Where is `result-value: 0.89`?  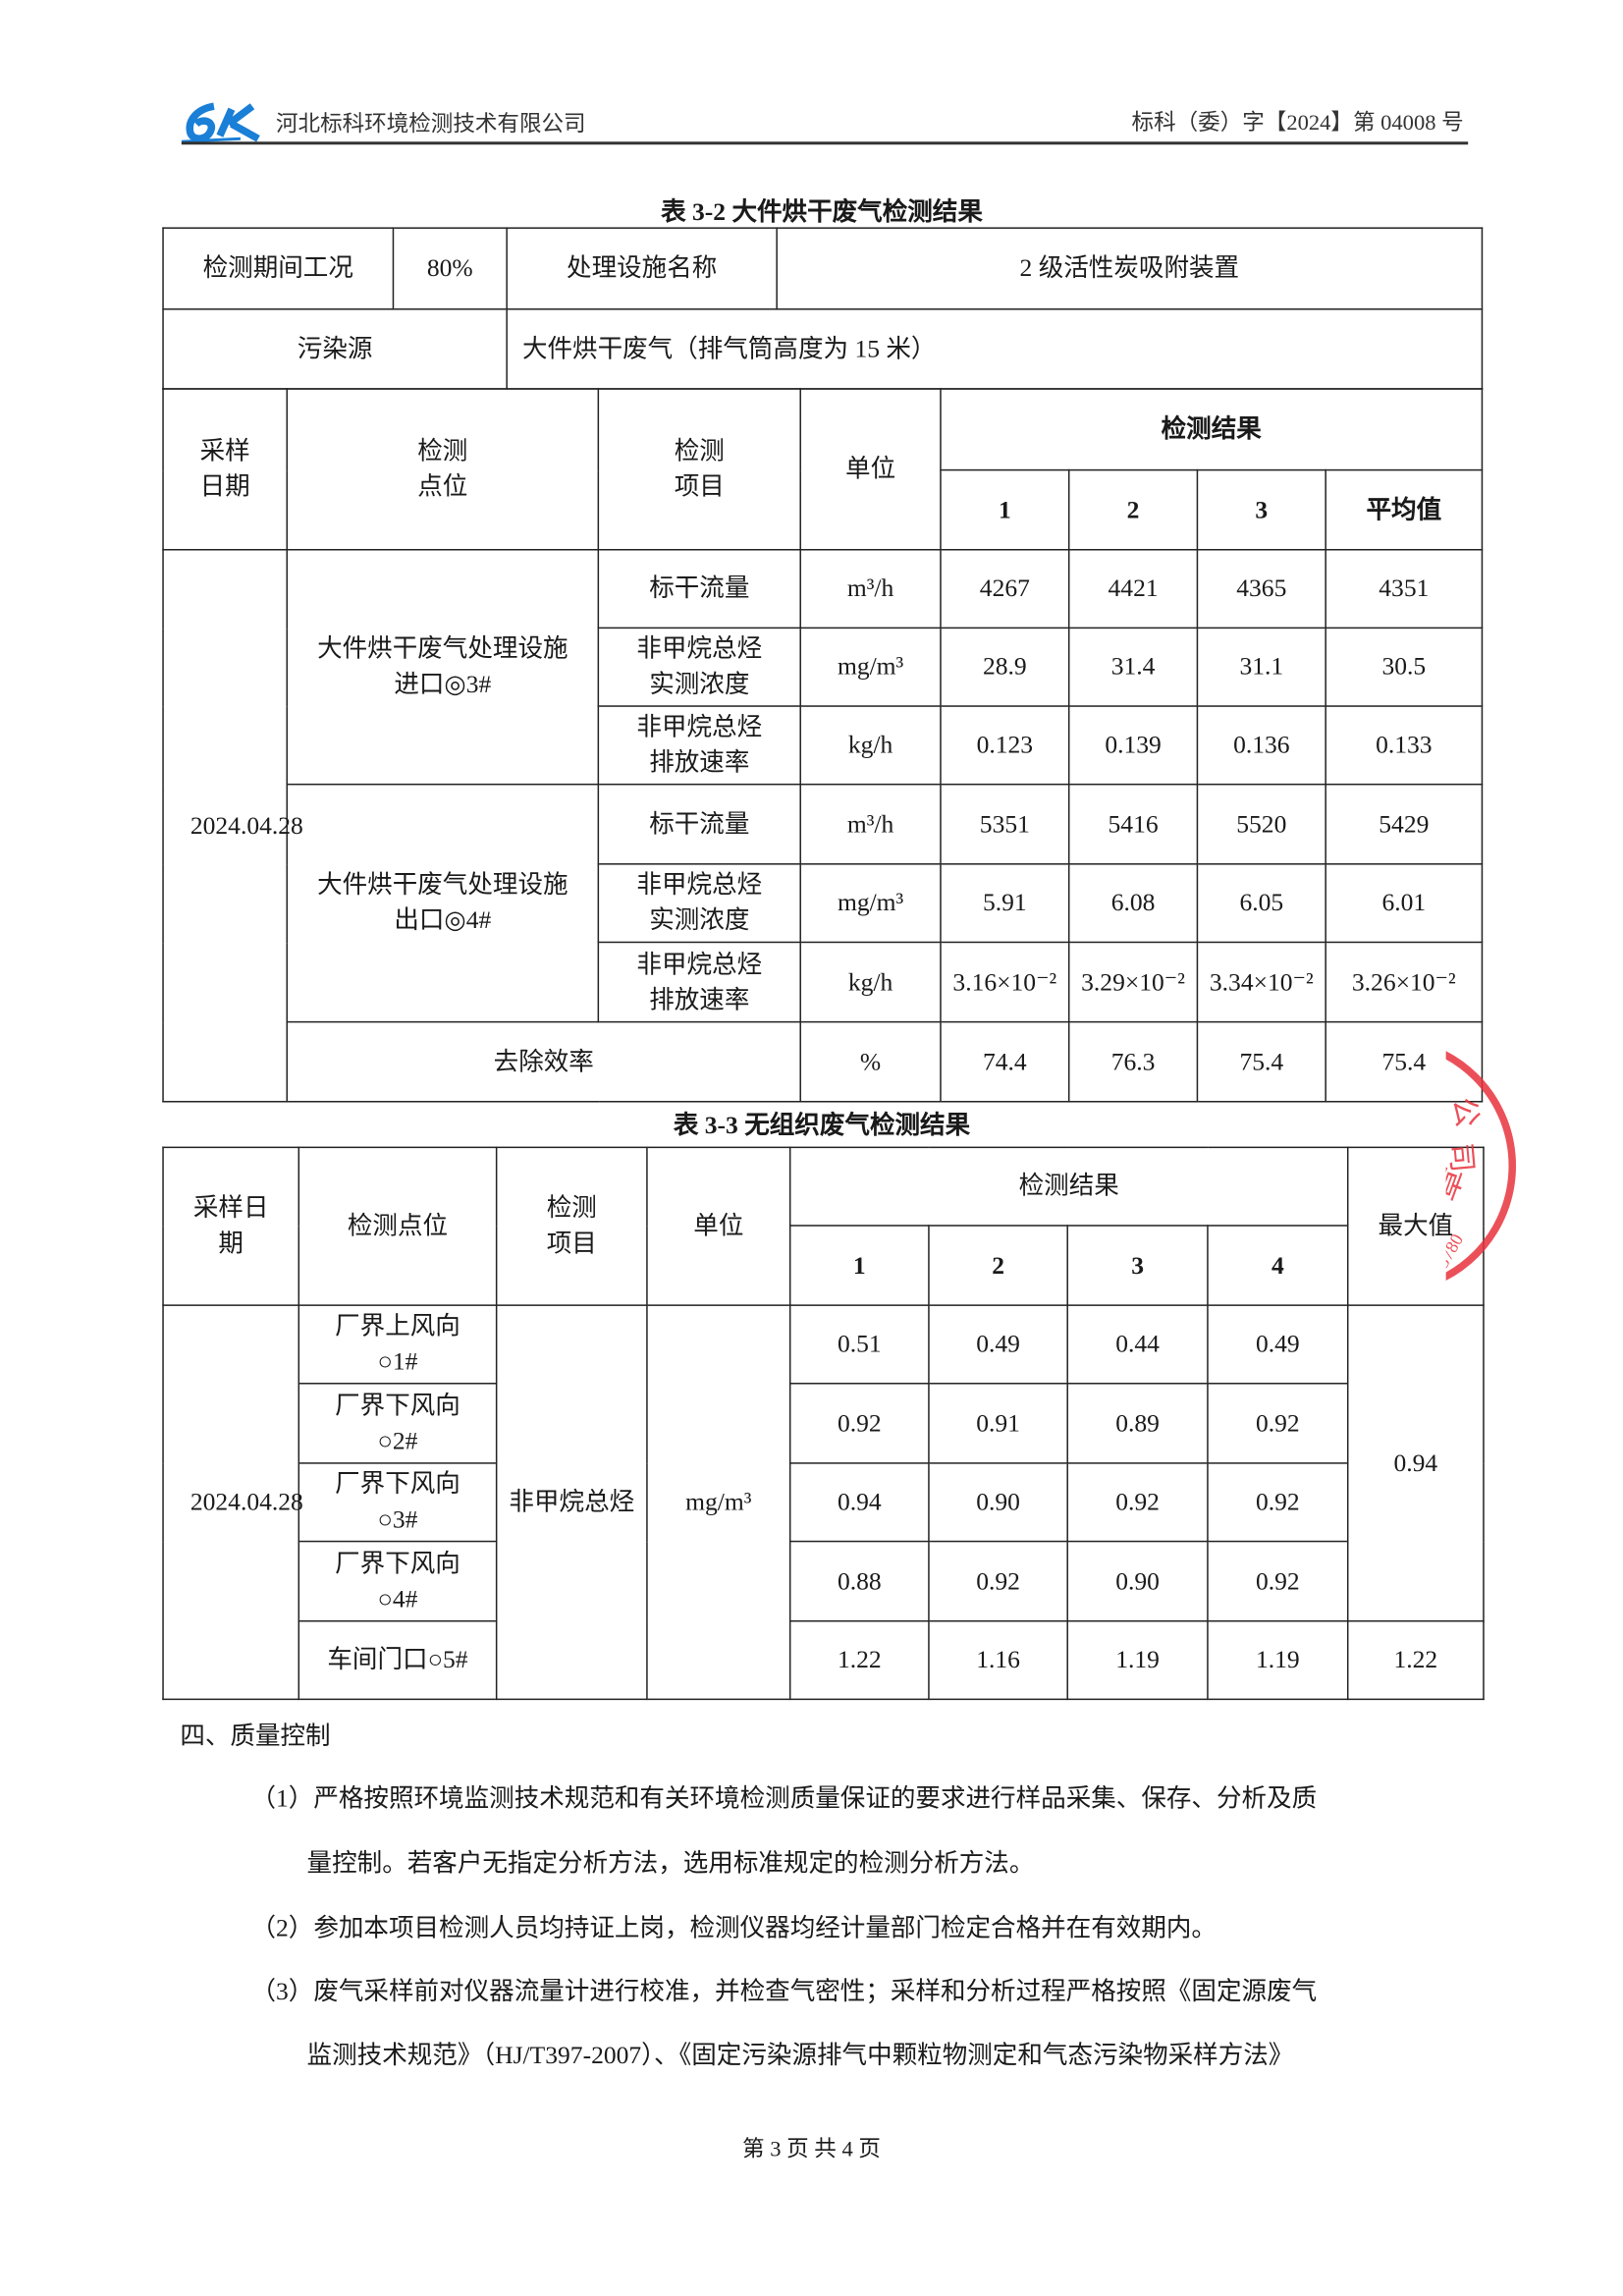 result-value: 0.89 is located at coordinates (1137, 1423).